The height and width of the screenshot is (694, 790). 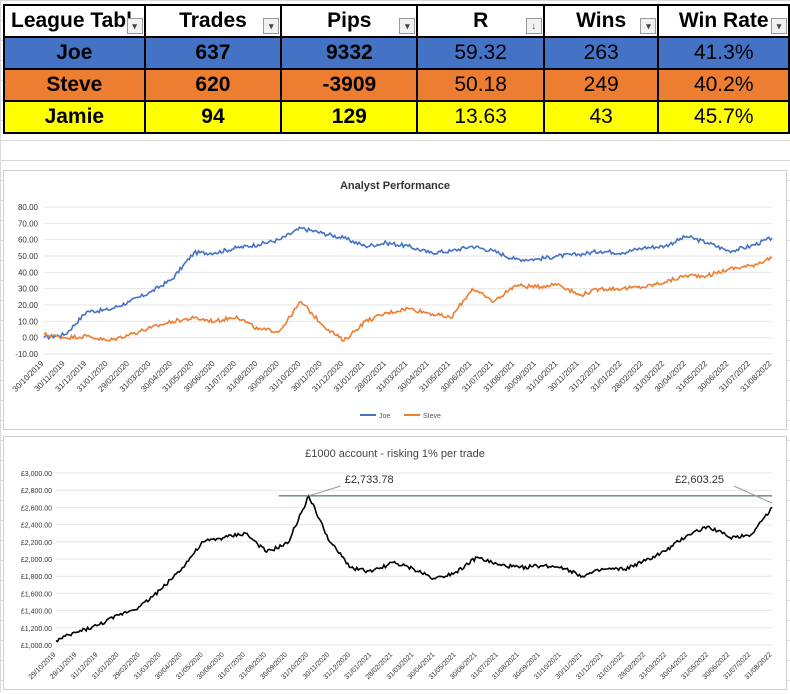 What do you see at coordinates (36, 577) in the screenshot?
I see `y-tick-label: £1,800.00` at bounding box center [36, 577].